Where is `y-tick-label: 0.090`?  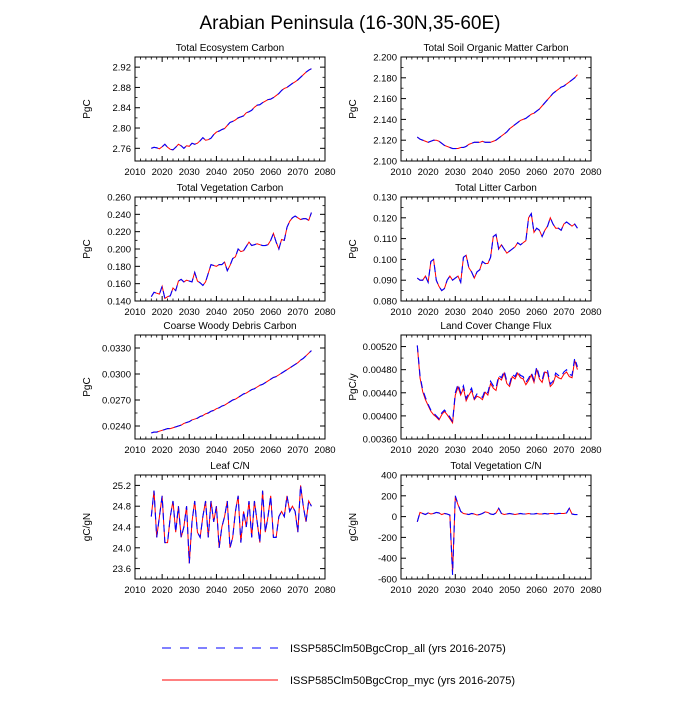 y-tick-label: 0.090 is located at coordinates (385, 281).